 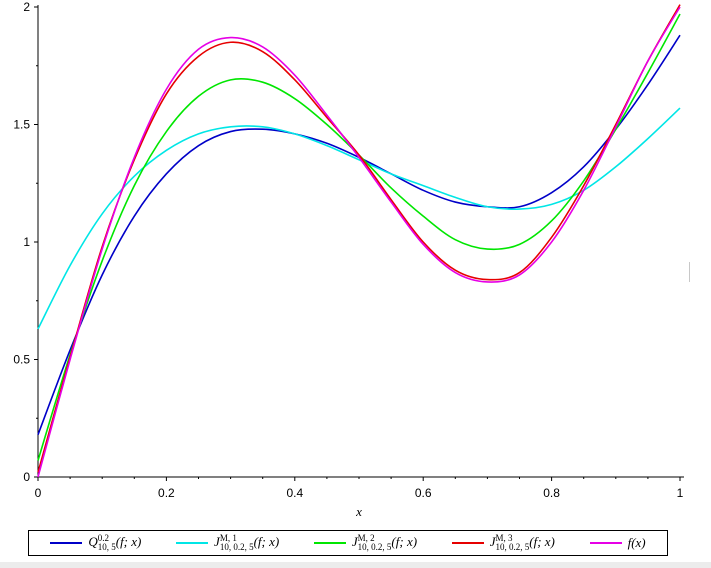 What do you see at coordinates (358, 511) in the screenshot?
I see `x-axis-title: x` at bounding box center [358, 511].